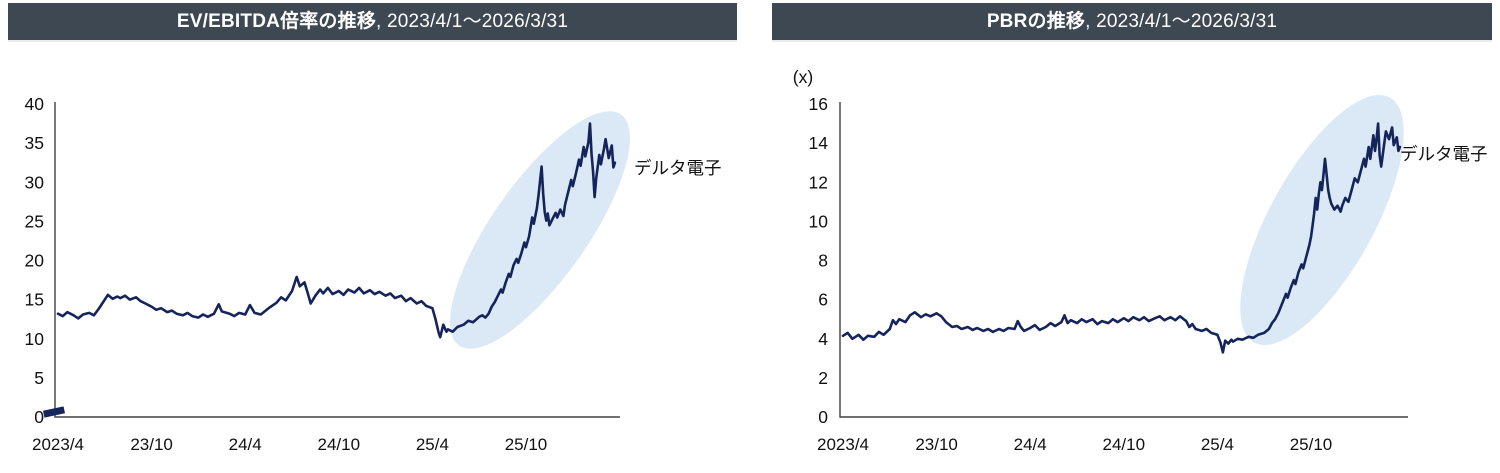 This screenshot has width=1500, height=473. Describe the element at coordinates (54, 412) in the screenshot. I see `origin-marker` at that location.